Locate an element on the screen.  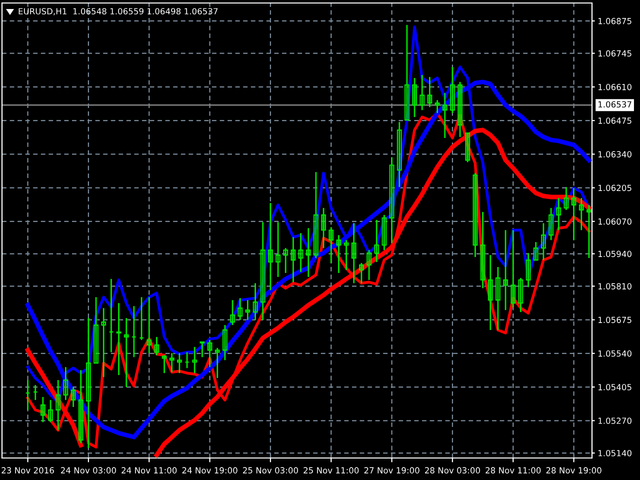
y-tick-label: 1.05540 is located at coordinates (615, 353).